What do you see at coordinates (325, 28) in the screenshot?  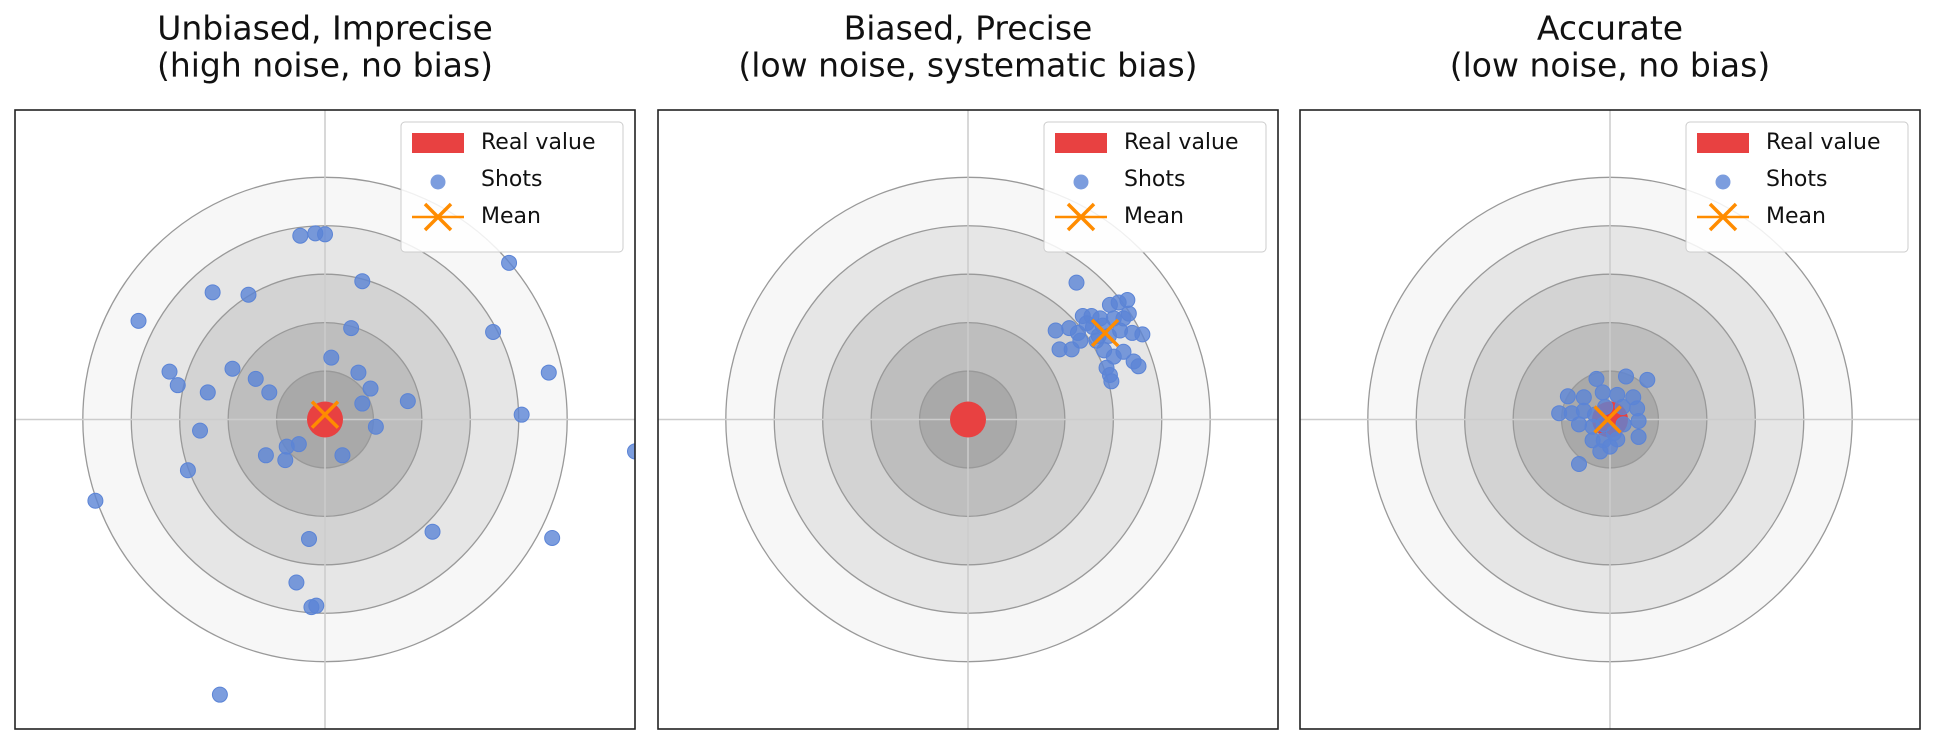 I see `chart-title: Unbiased, Imprecise` at bounding box center [325, 28].